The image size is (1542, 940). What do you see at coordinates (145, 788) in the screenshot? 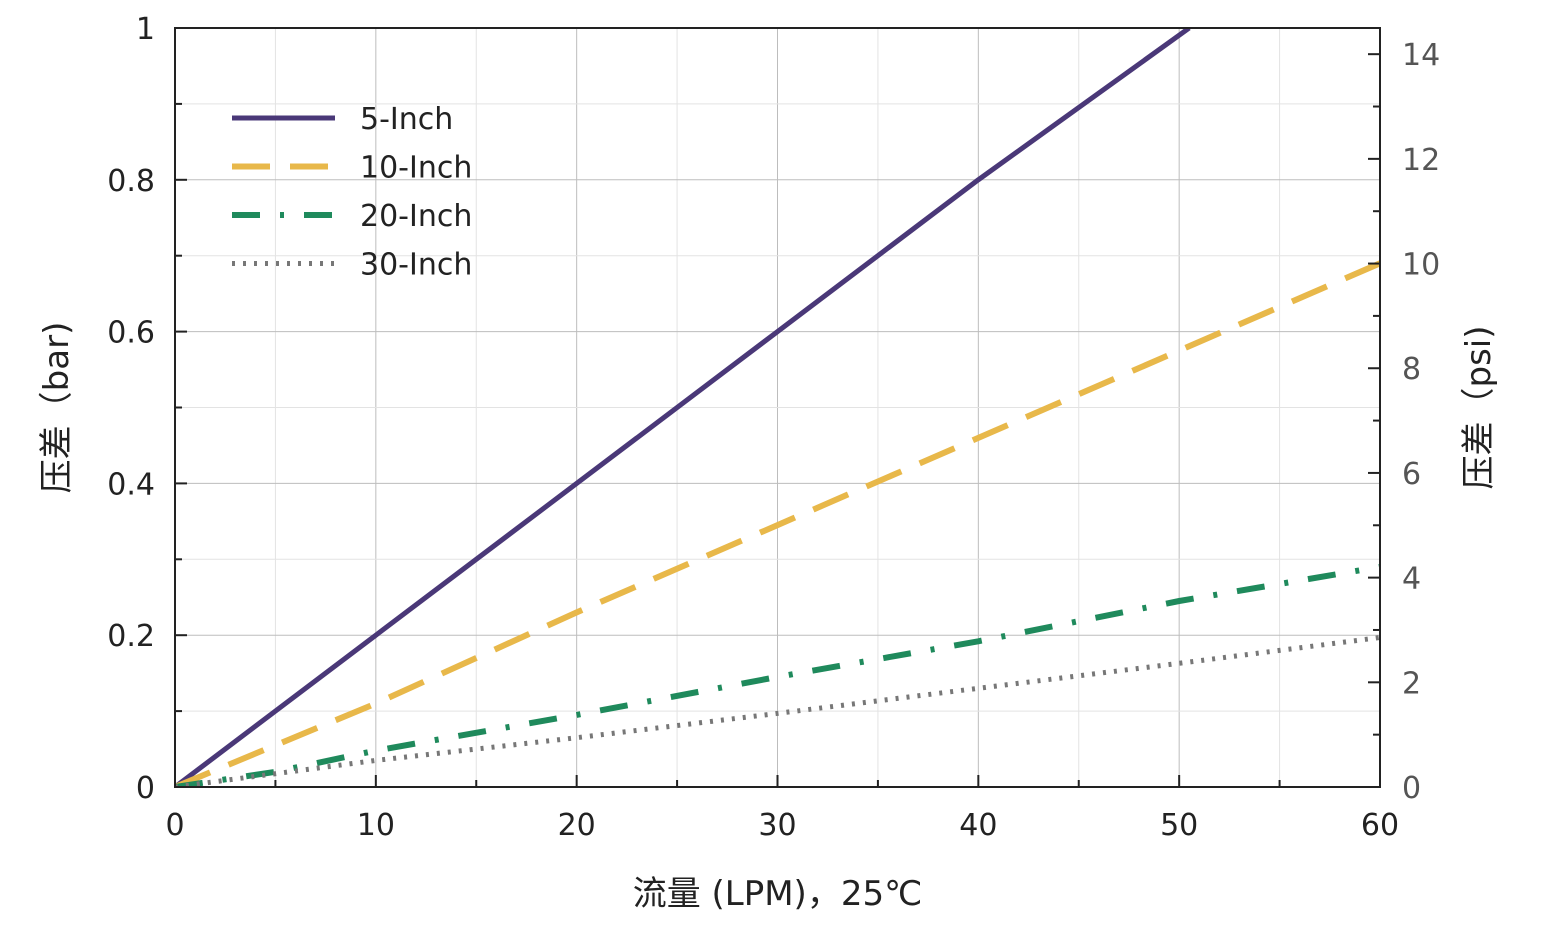
I see `y-tick-label: 0` at bounding box center [145, 788].